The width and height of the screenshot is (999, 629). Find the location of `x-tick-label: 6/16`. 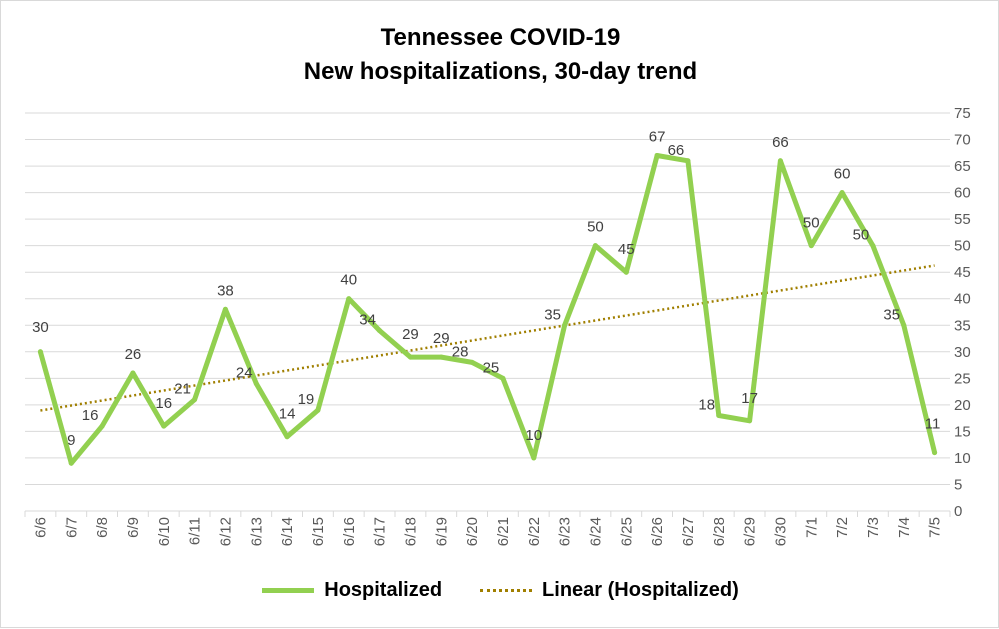

x-tick-label: 6/16 is located at coordinates (349, 531).